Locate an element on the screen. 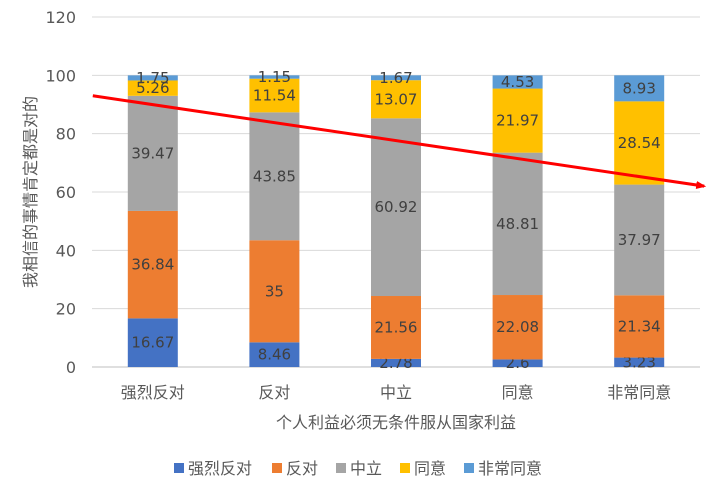 The width and height of the screenshot is (720, 494). data-label: 39.47 is located at coordinates (152, 153).